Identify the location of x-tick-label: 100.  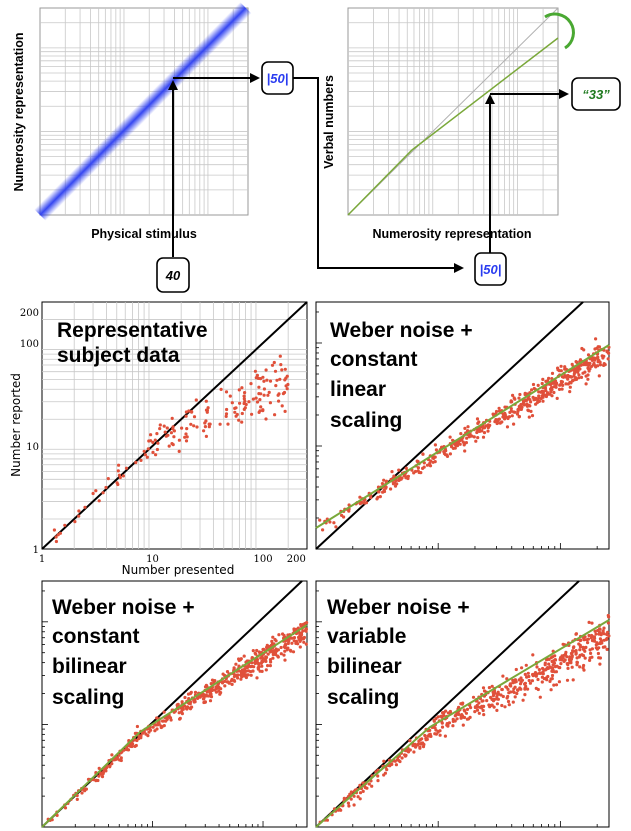
(262, 559).